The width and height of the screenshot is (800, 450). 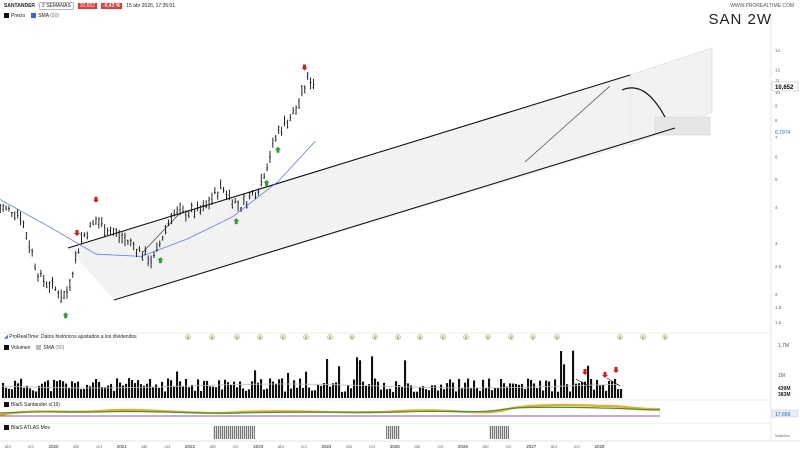 What do you see at coordinates (17, 348) in the screenshot?
I see `volume-label: Volumen` at bounding box center [17, 348].